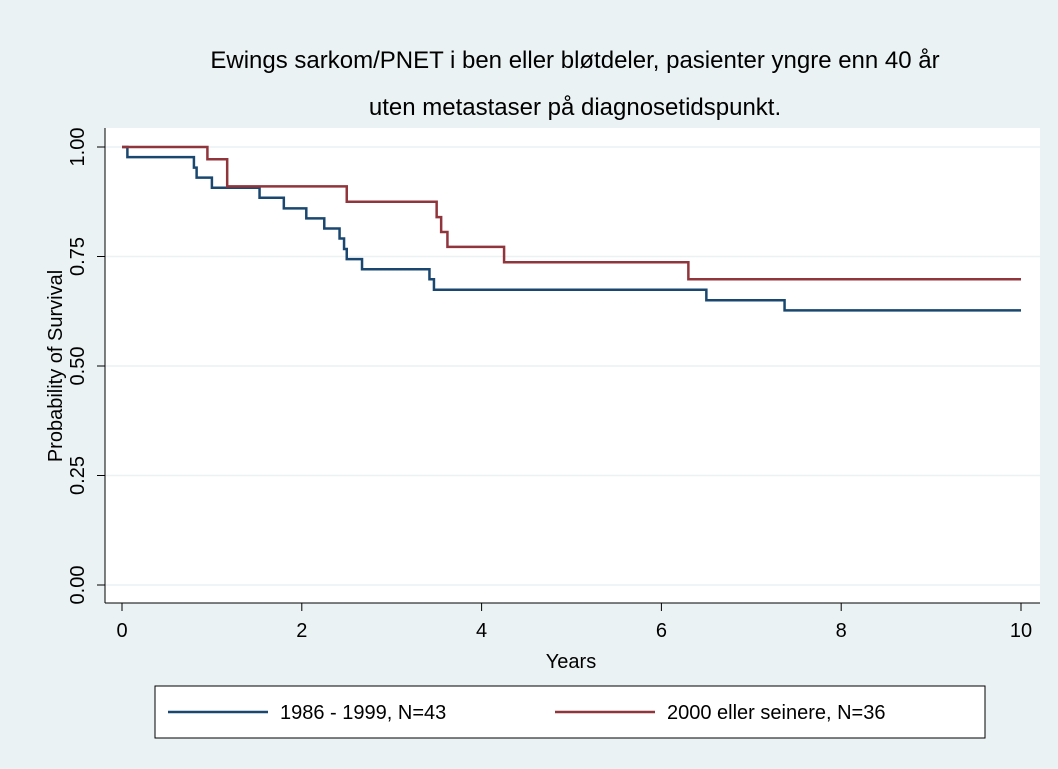 This screenshot has width=1058, height=769. What do you see at coordinates (661, 631) in the screenshot?
I see `x-tick-label: 6` at bounding box center [661, 631].